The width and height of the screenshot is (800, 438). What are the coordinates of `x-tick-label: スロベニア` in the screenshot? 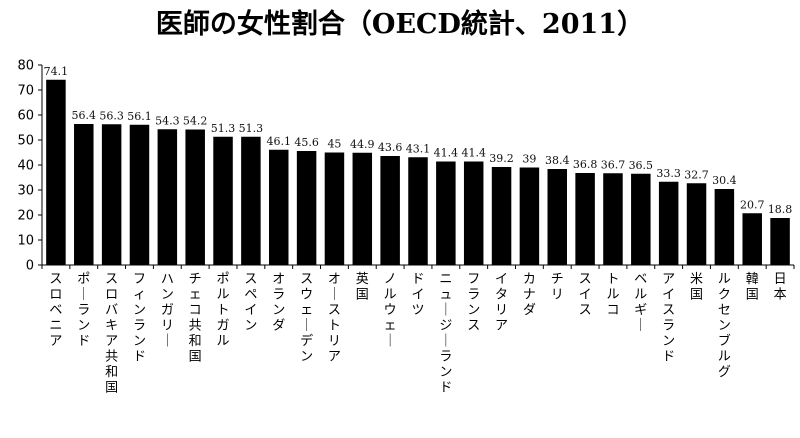 It's located at (55, 310).